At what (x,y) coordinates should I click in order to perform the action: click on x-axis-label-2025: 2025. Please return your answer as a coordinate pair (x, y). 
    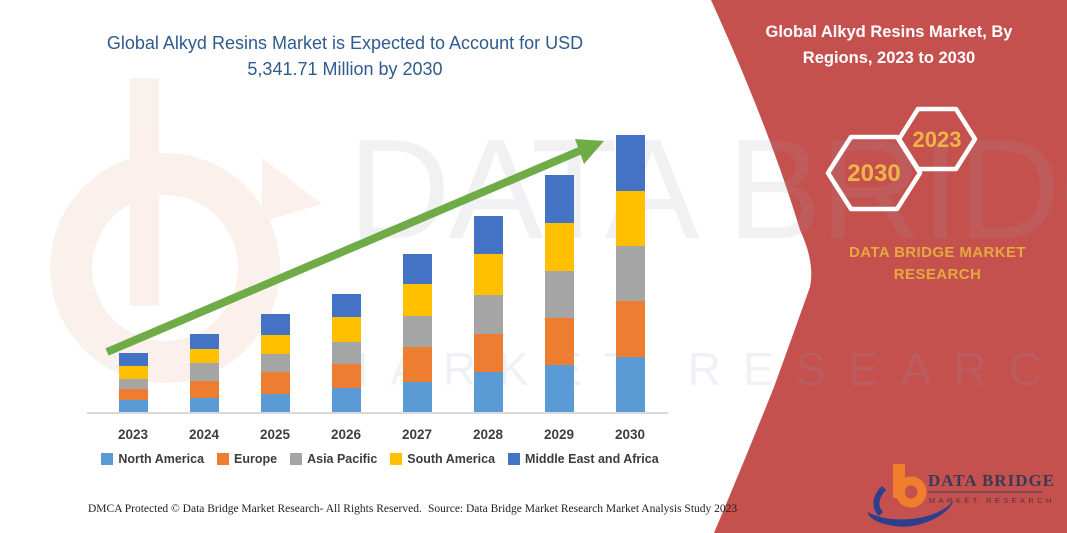
    Looking at the image, I should click on (275, 434).